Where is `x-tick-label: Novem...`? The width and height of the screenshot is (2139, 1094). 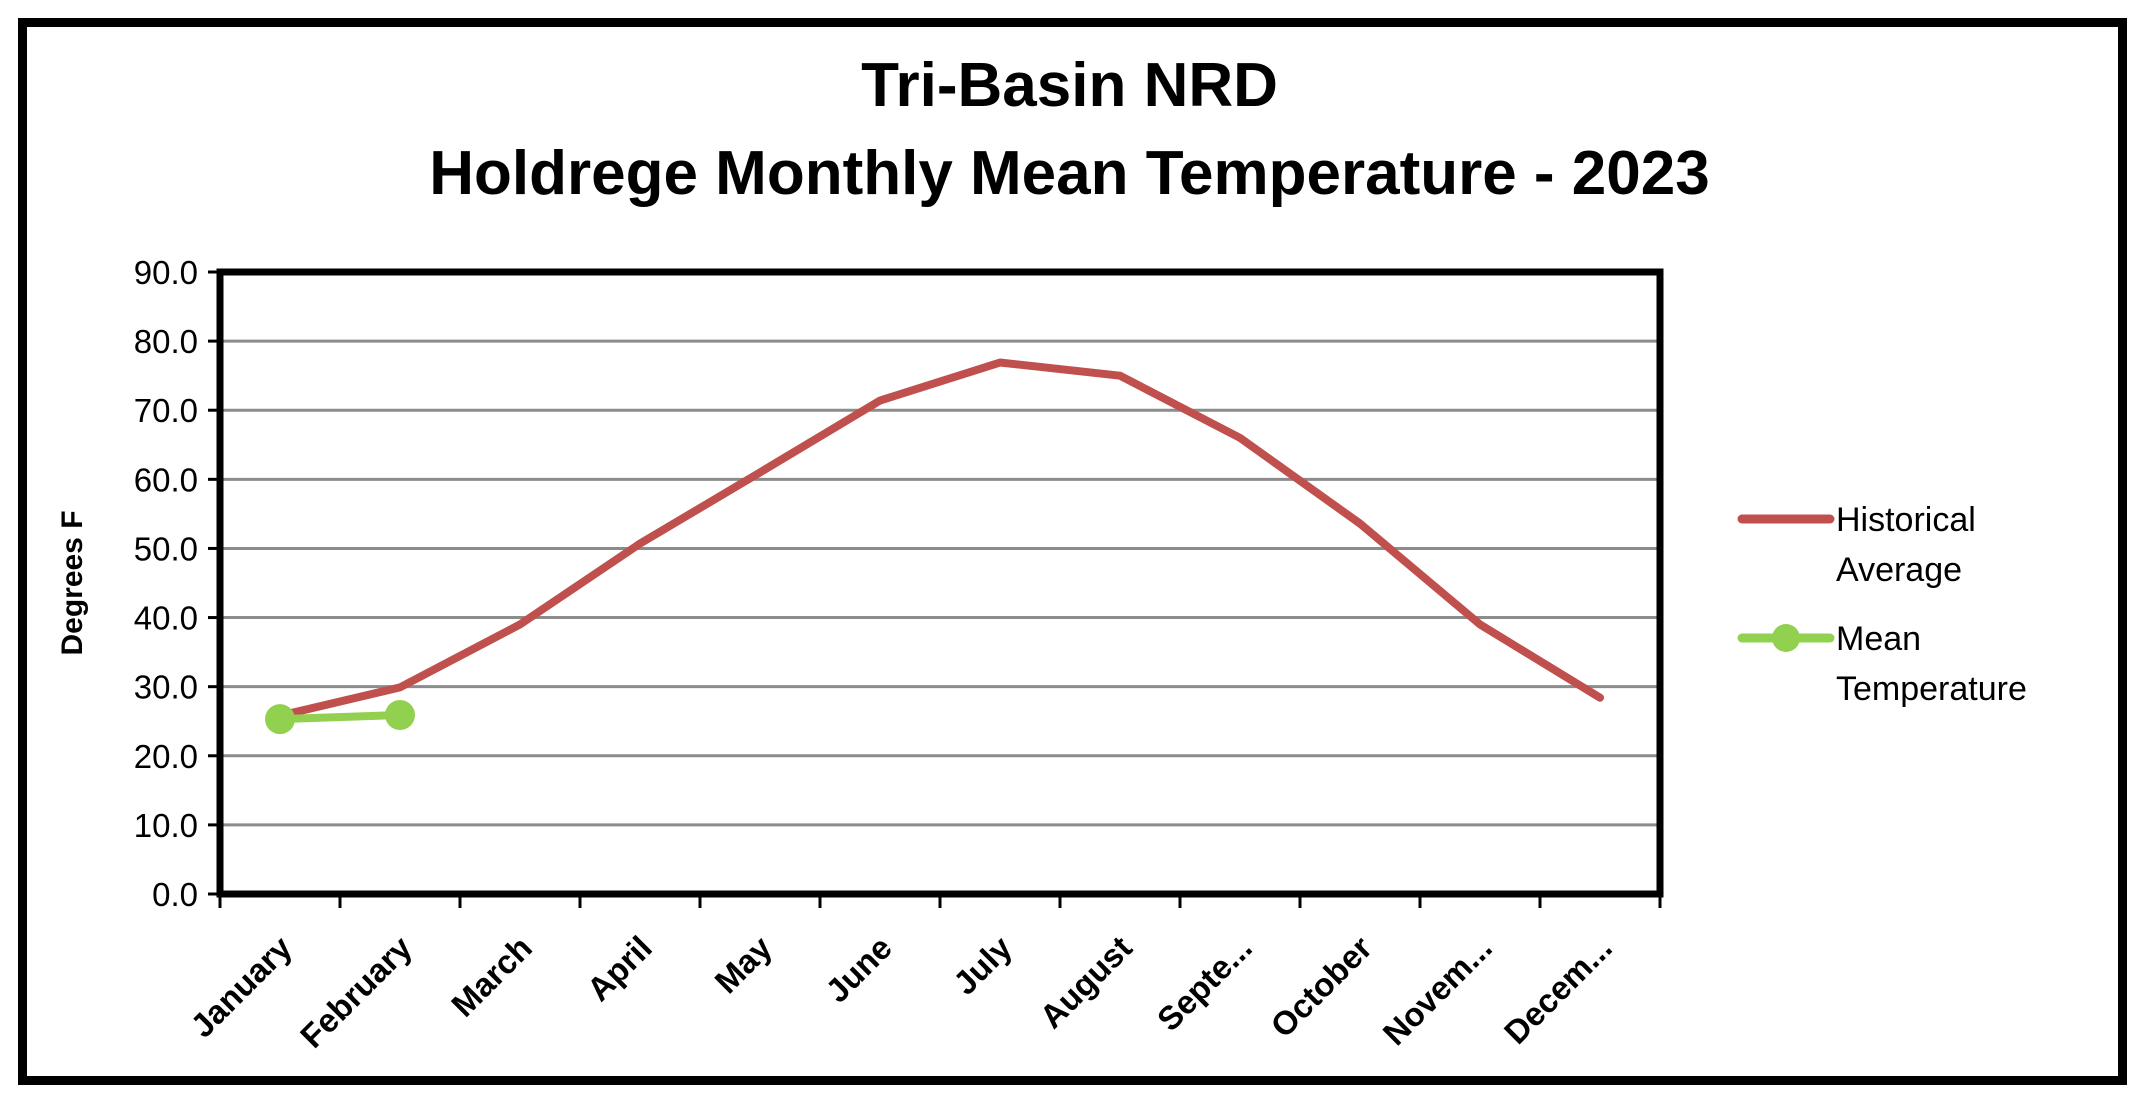
x-tick-label: Novem... is located at coordinates (1437, 990).